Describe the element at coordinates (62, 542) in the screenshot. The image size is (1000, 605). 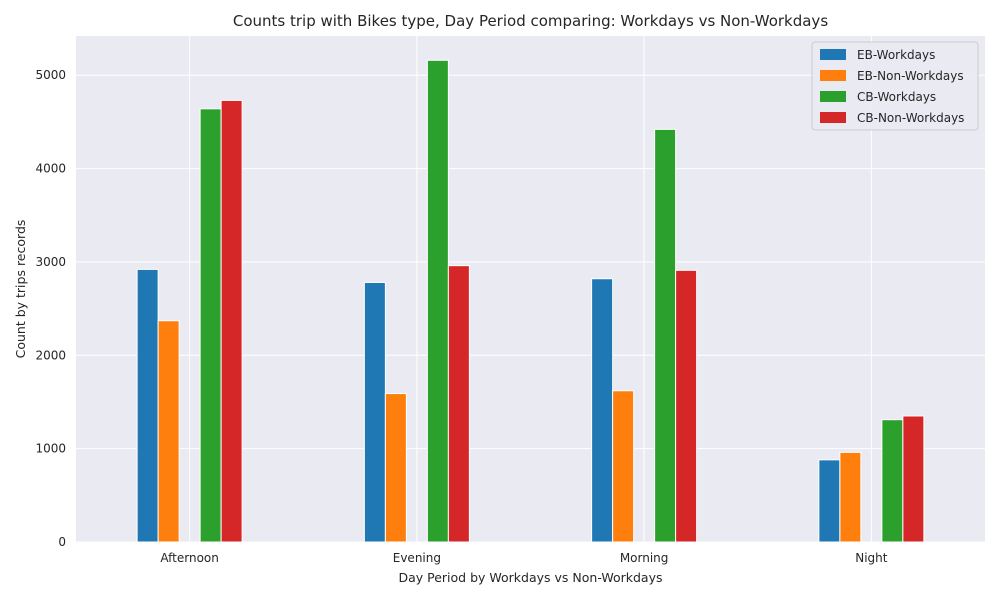
I see `y-tick-label: 0` at that location.